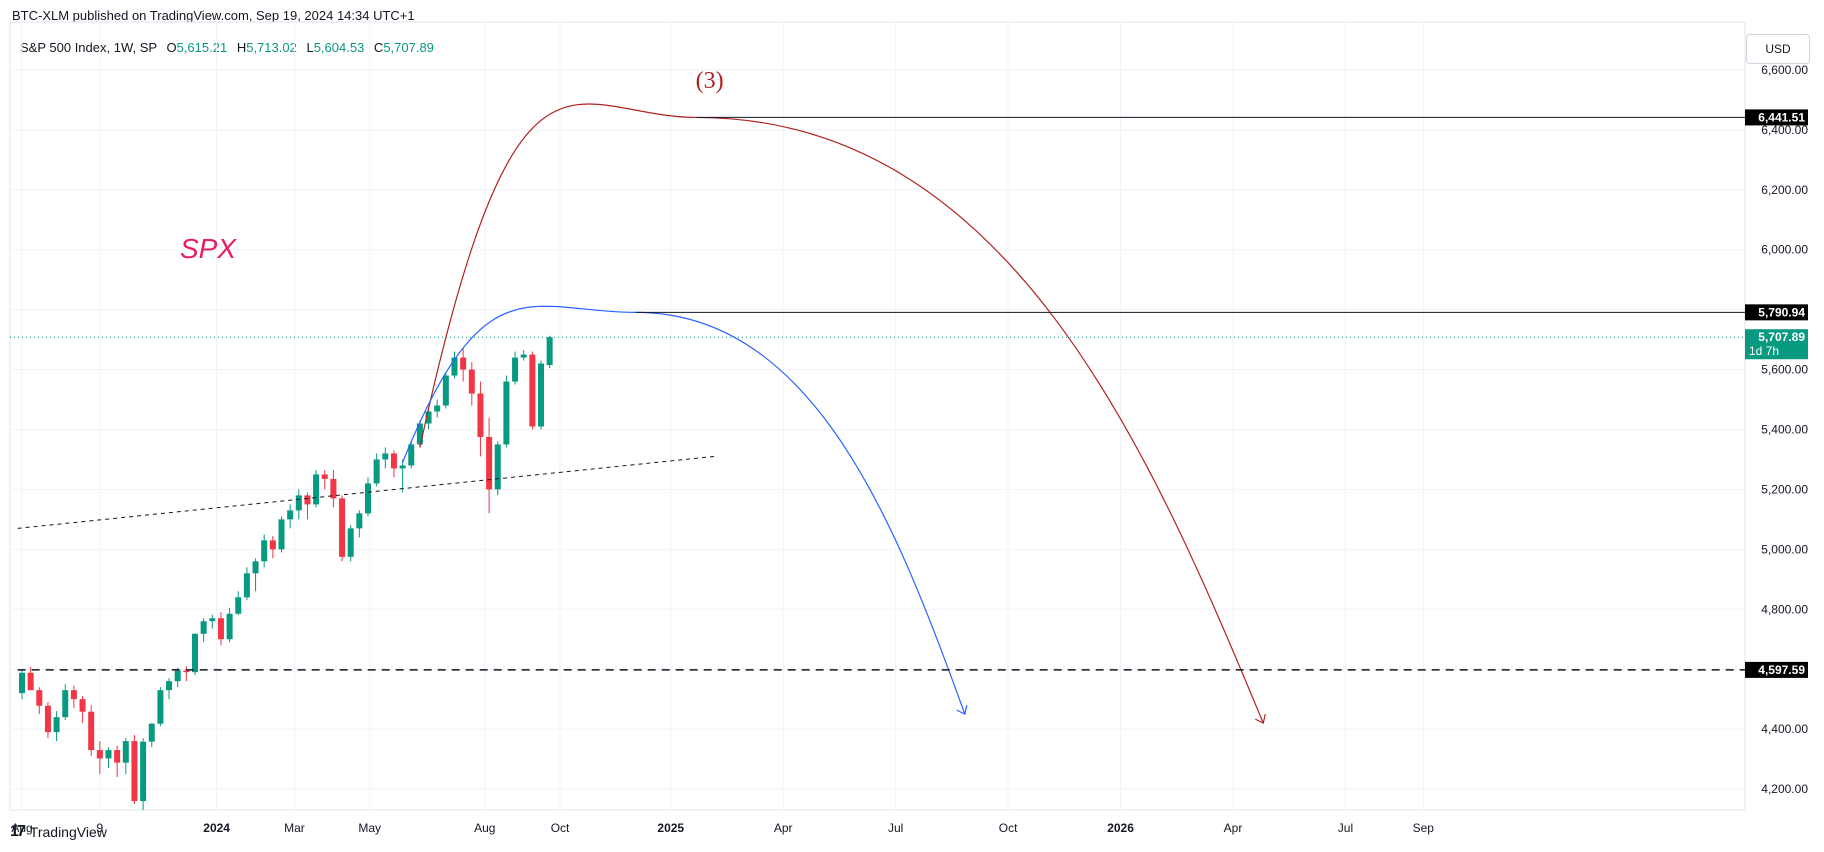  Describe the element at coordinates (271, 47) in the screenshot. I see `high-value: 5,713.02` at that location.